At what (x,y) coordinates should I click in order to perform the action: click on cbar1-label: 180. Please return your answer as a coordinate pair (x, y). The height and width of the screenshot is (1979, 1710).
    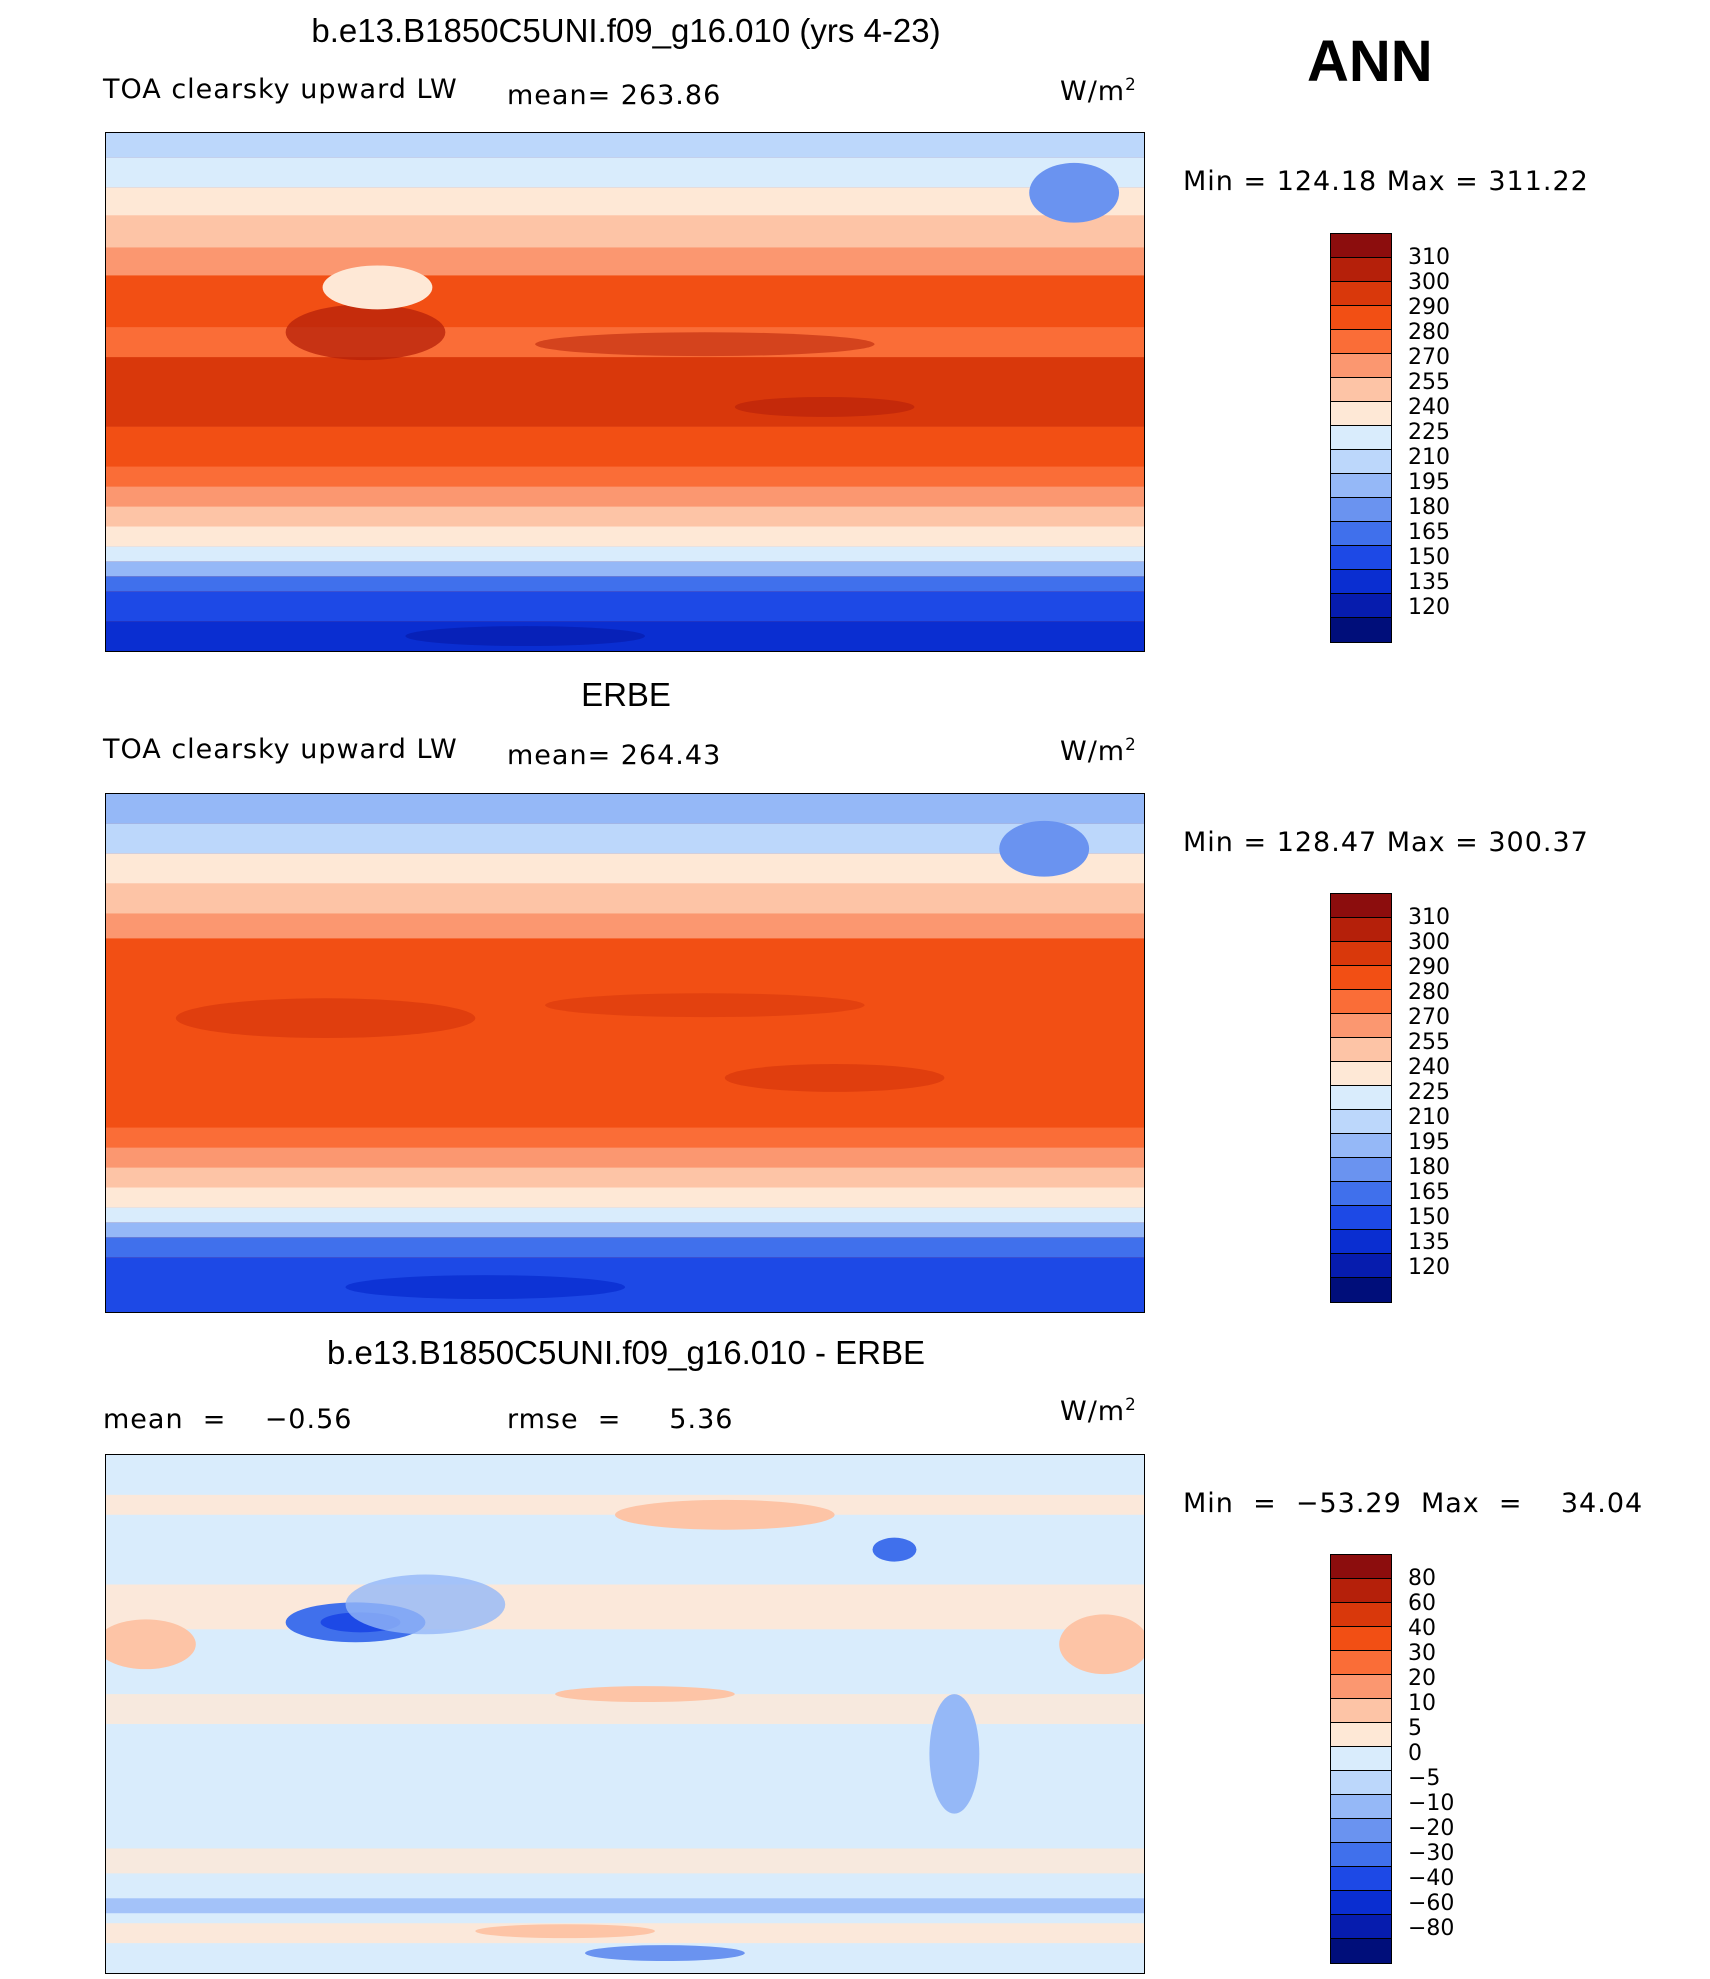
    Looking at the image, I should click on (1429, 507).